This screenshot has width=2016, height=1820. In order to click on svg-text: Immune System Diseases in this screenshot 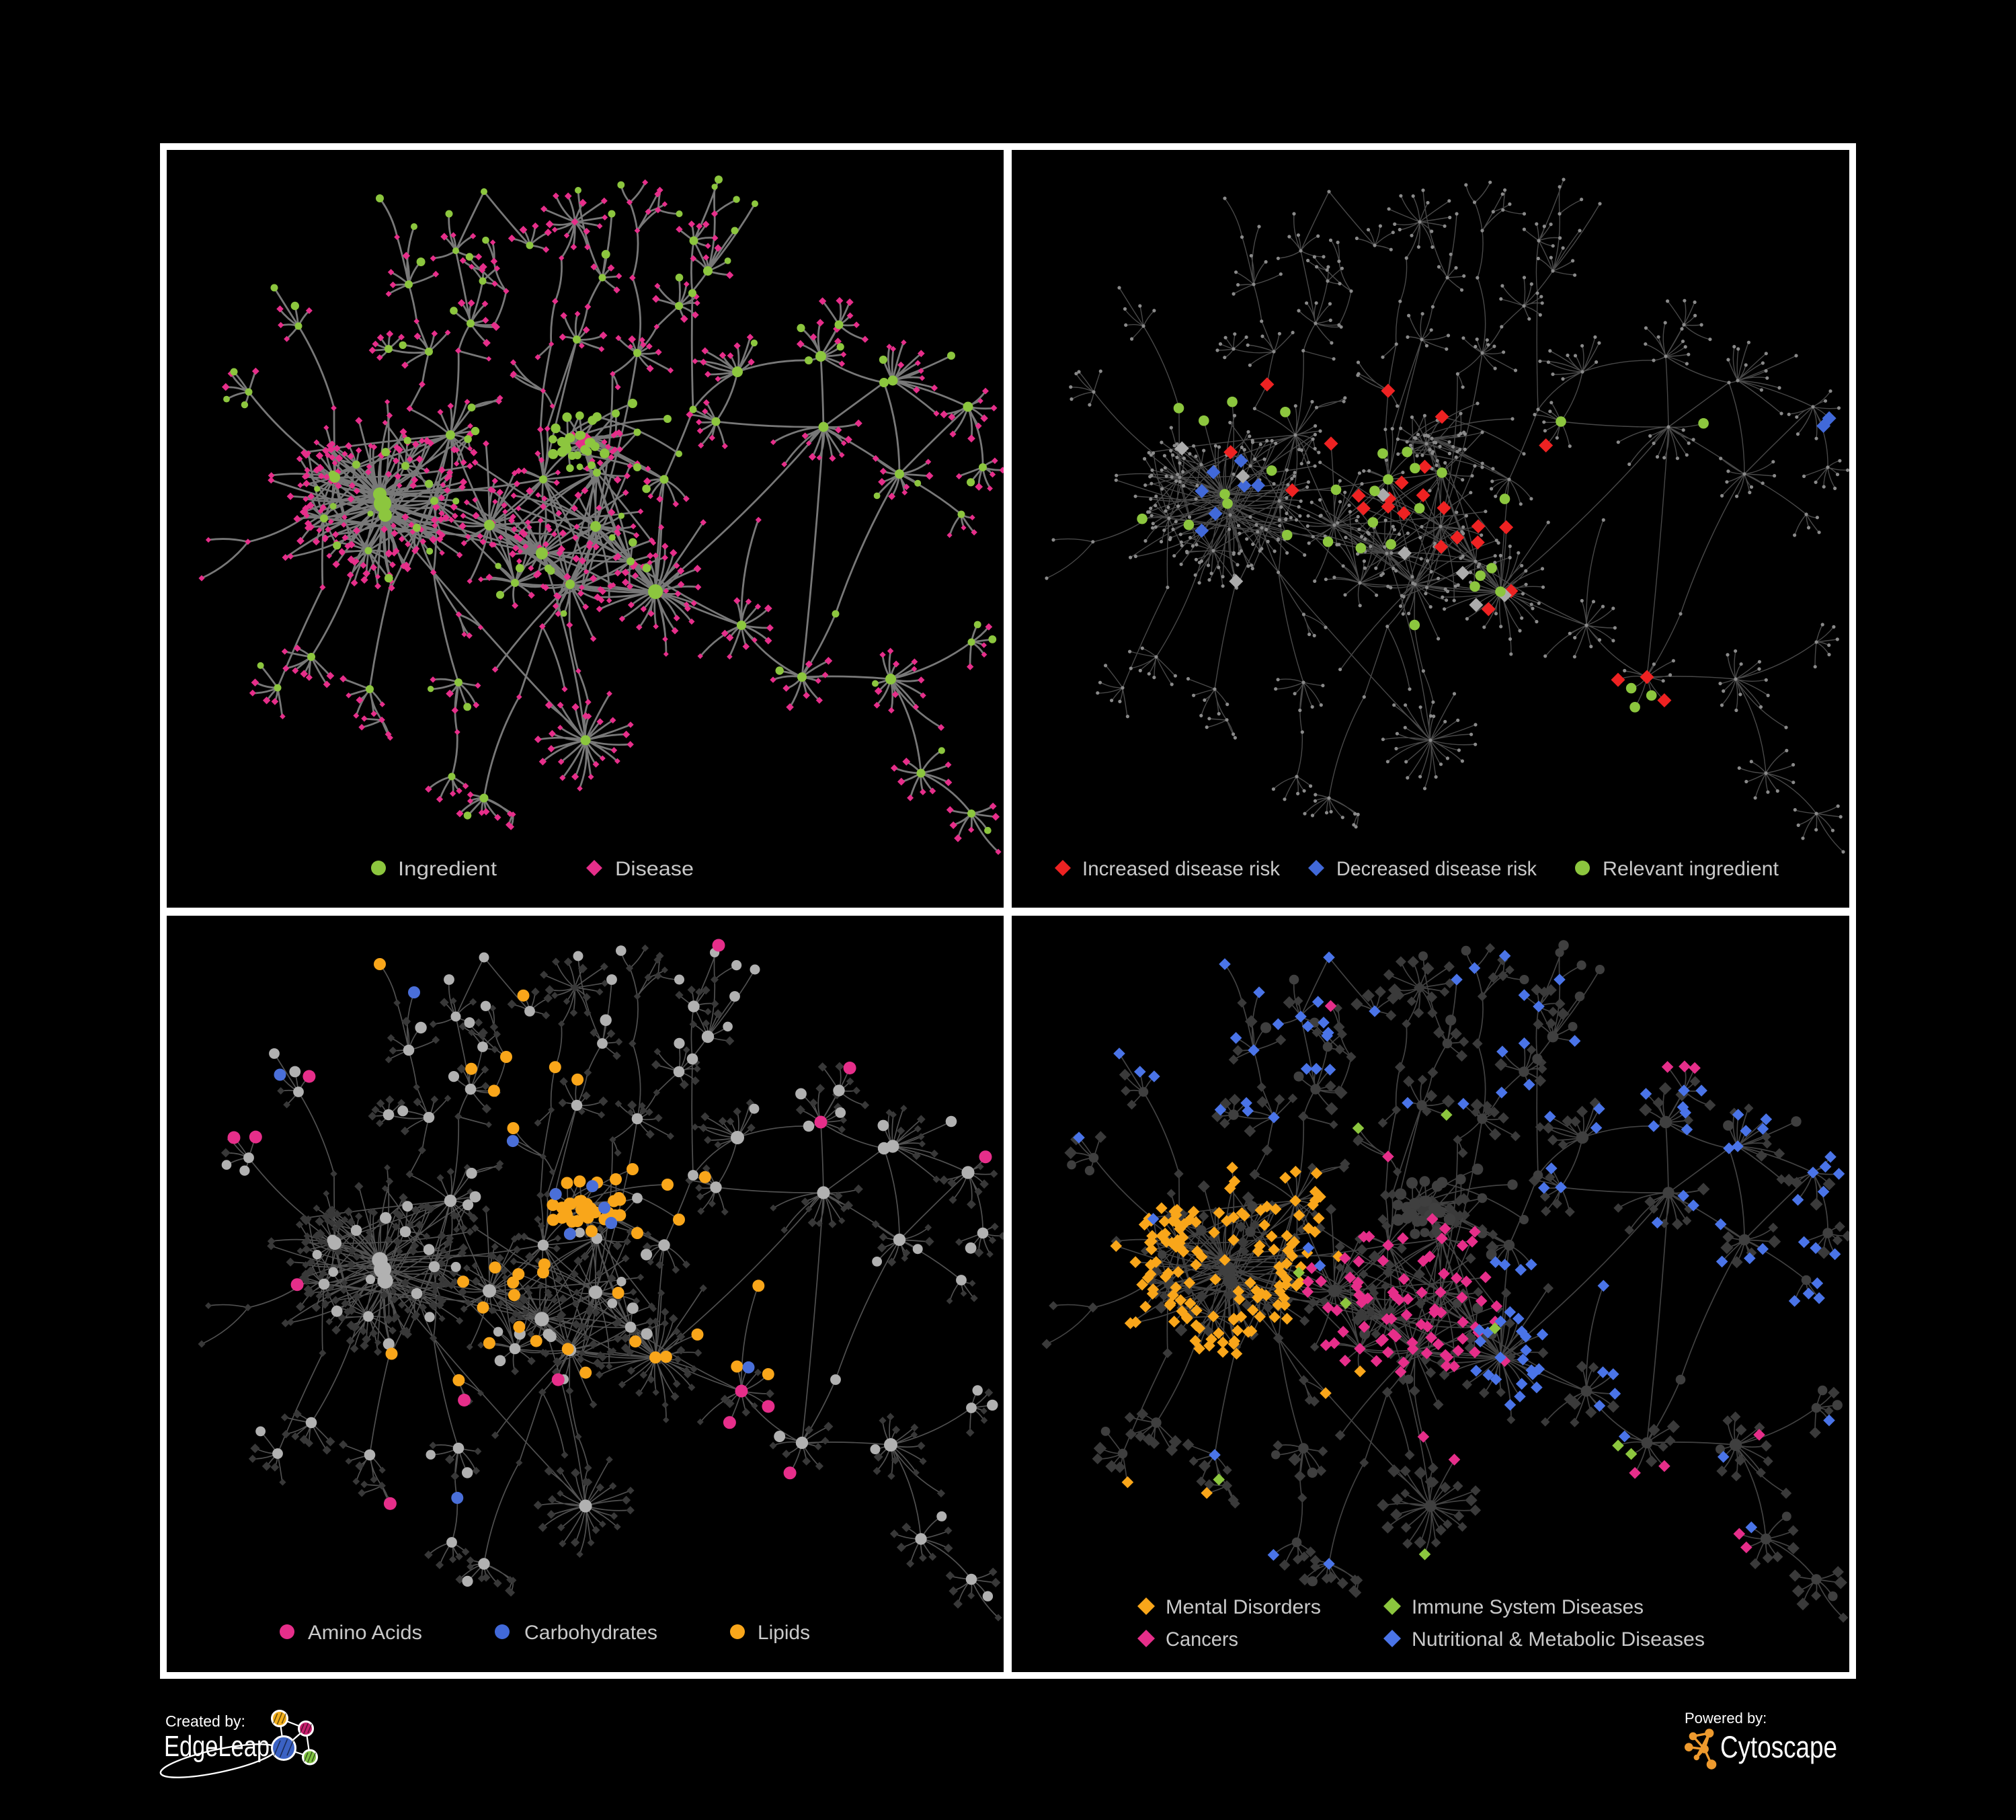, I will do `click(1528, 1607)`.